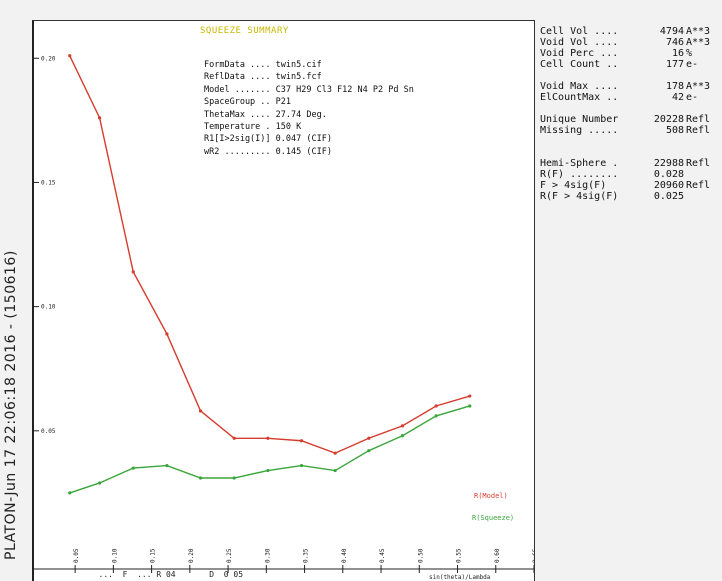  What do you see at coordinates (630, 97) in the screenshot?
I see `stat-row: ElCountMax .. 42 e-` at bounding box center [630, 97].